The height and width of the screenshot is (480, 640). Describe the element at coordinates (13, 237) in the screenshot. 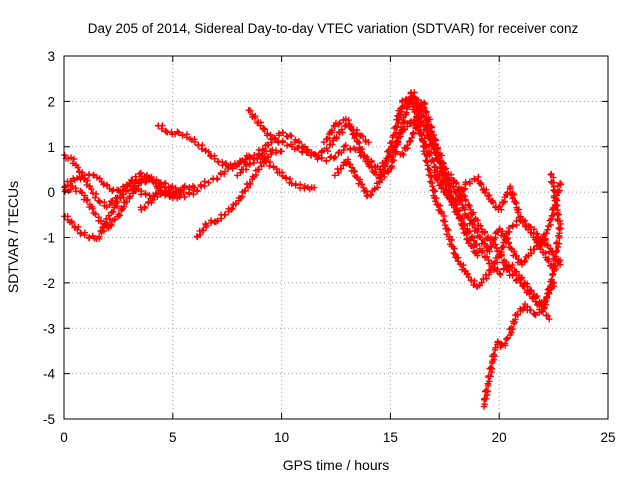

I see `y-axis-label: SDTVAR / TECUs` at that location.